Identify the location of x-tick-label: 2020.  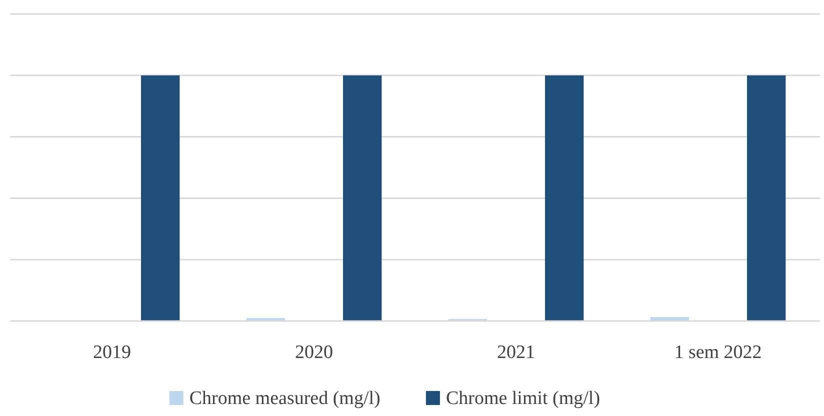
(314, 352).